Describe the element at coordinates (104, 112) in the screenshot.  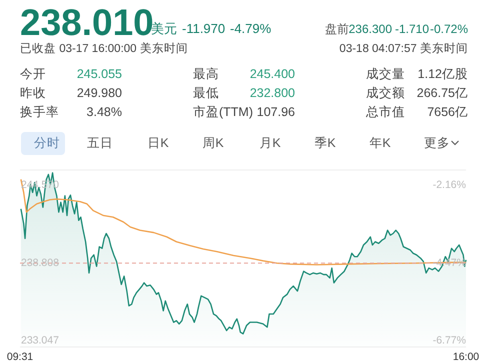
I see `annotation: 3.48%` at that location.